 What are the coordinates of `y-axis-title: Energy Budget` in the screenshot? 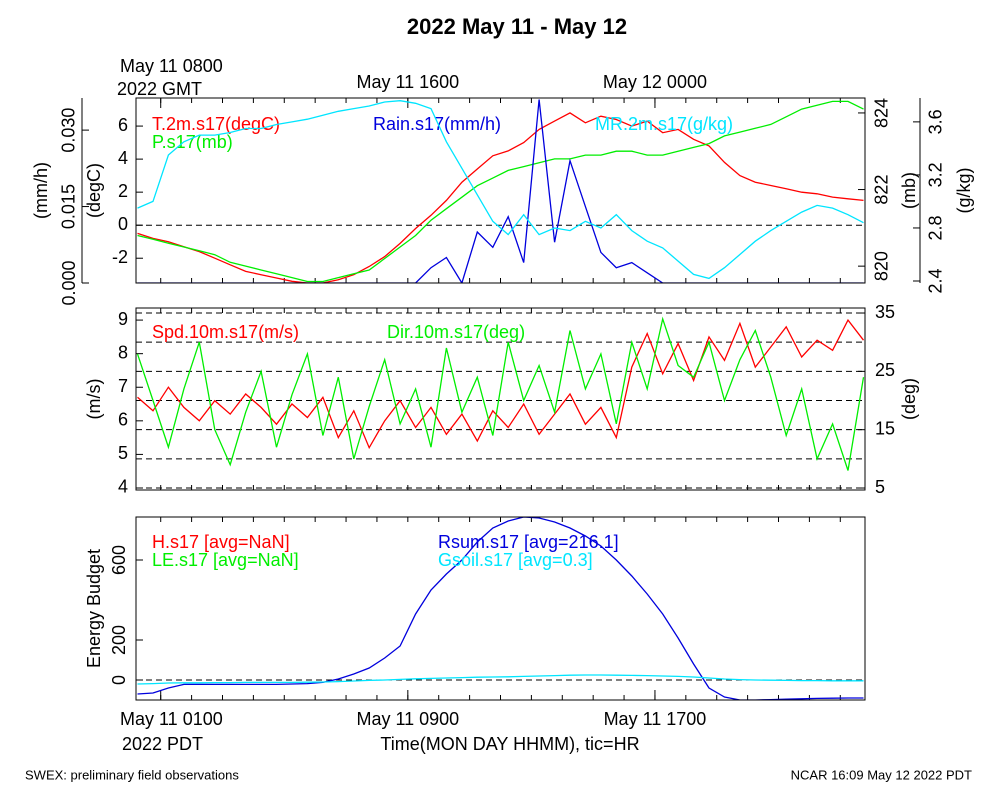 It's located at (94, 608).